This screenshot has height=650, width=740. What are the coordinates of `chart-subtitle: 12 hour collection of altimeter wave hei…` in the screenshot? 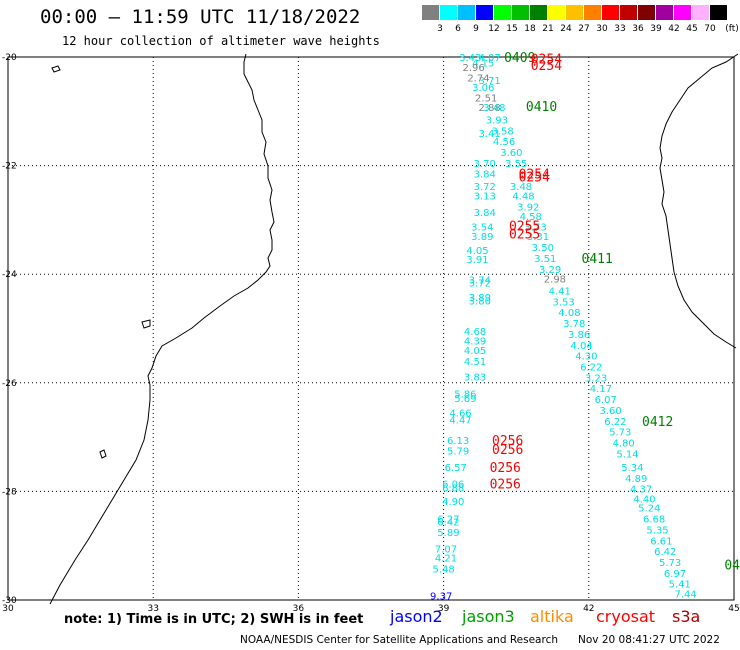 It's located at (221, 41).